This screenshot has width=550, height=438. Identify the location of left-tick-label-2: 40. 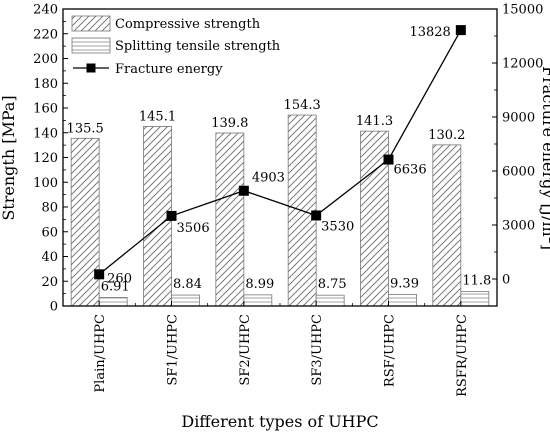
(49, 257).